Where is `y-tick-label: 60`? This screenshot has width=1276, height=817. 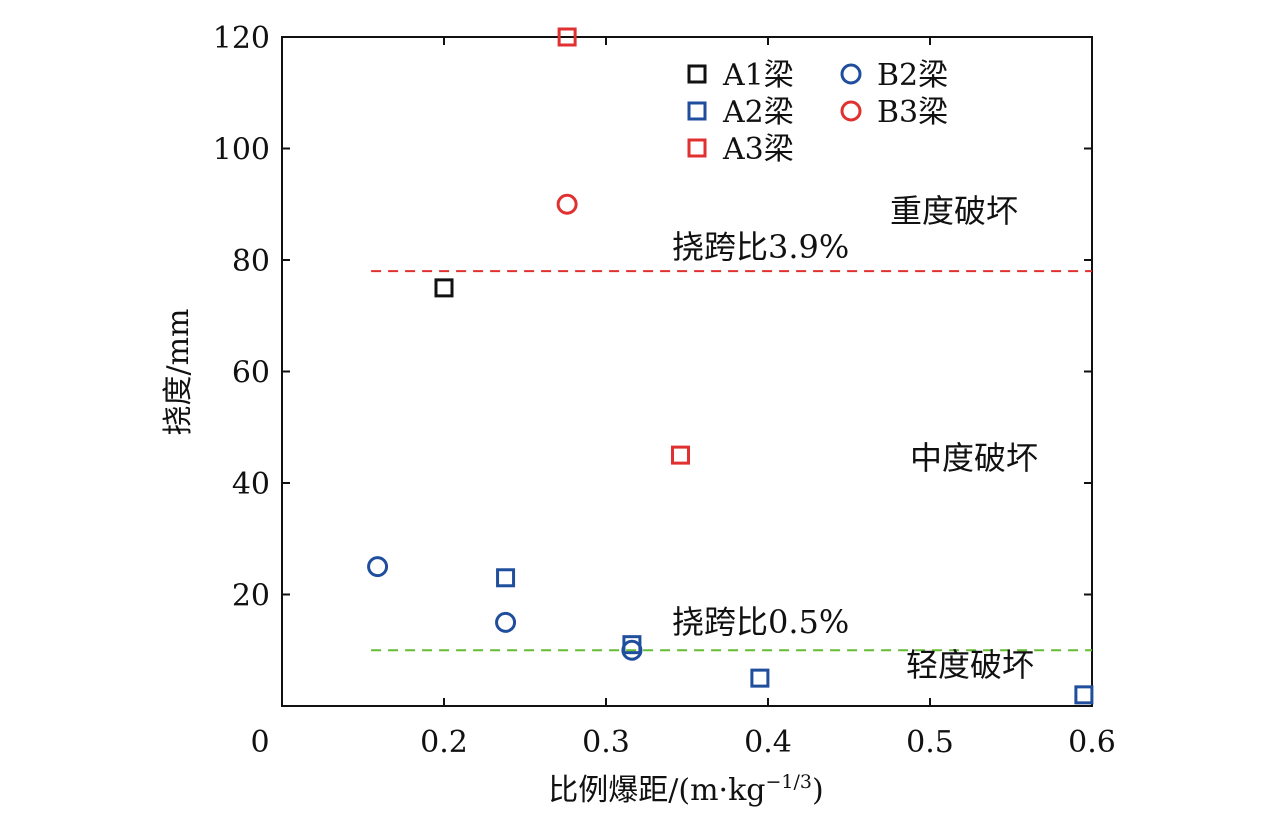 y-tick-label: 60 is located at coordinates (251, 373).